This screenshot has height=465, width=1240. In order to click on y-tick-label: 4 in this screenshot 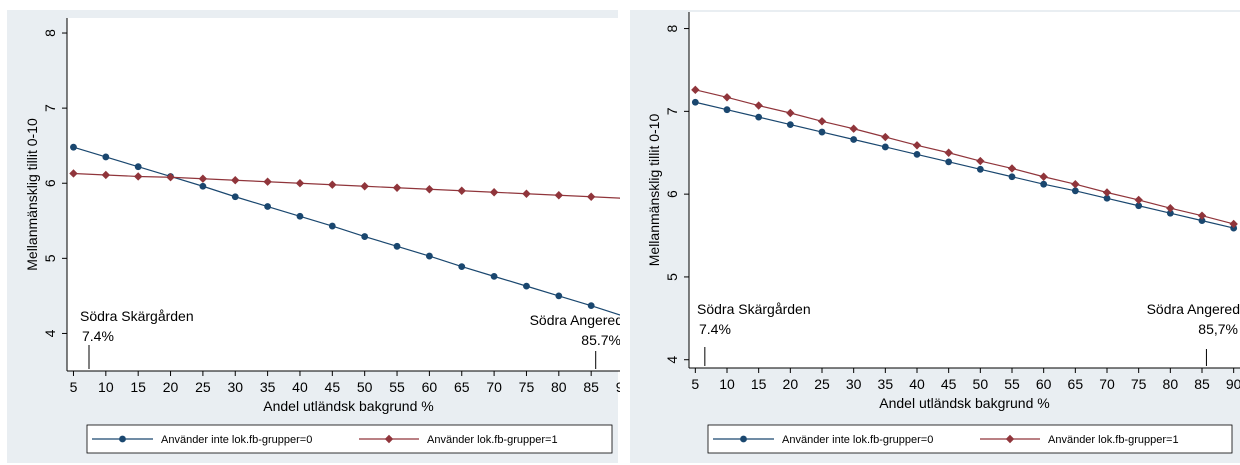, I will do `click(50, 333)`.